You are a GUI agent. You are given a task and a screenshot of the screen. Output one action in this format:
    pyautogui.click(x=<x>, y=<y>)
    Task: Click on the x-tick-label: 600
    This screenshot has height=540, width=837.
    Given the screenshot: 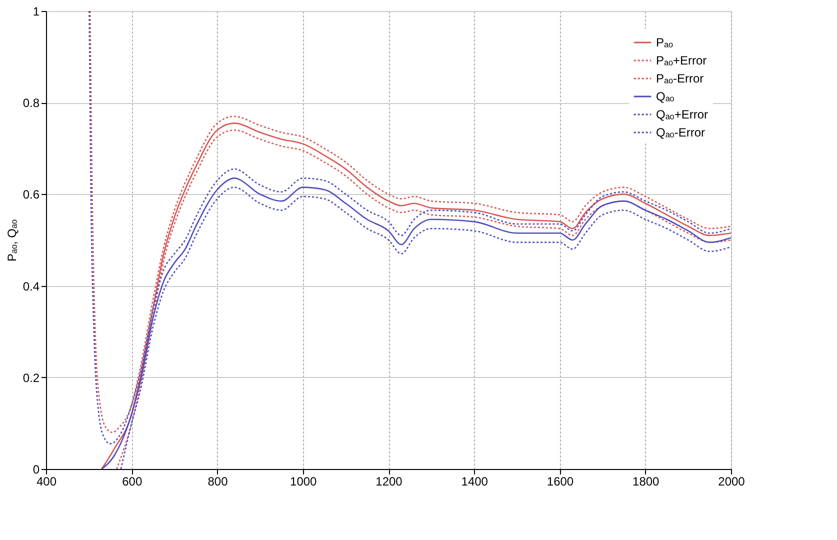 What is the action you would take?
    pyautogui.click(x=132, y=481)
    